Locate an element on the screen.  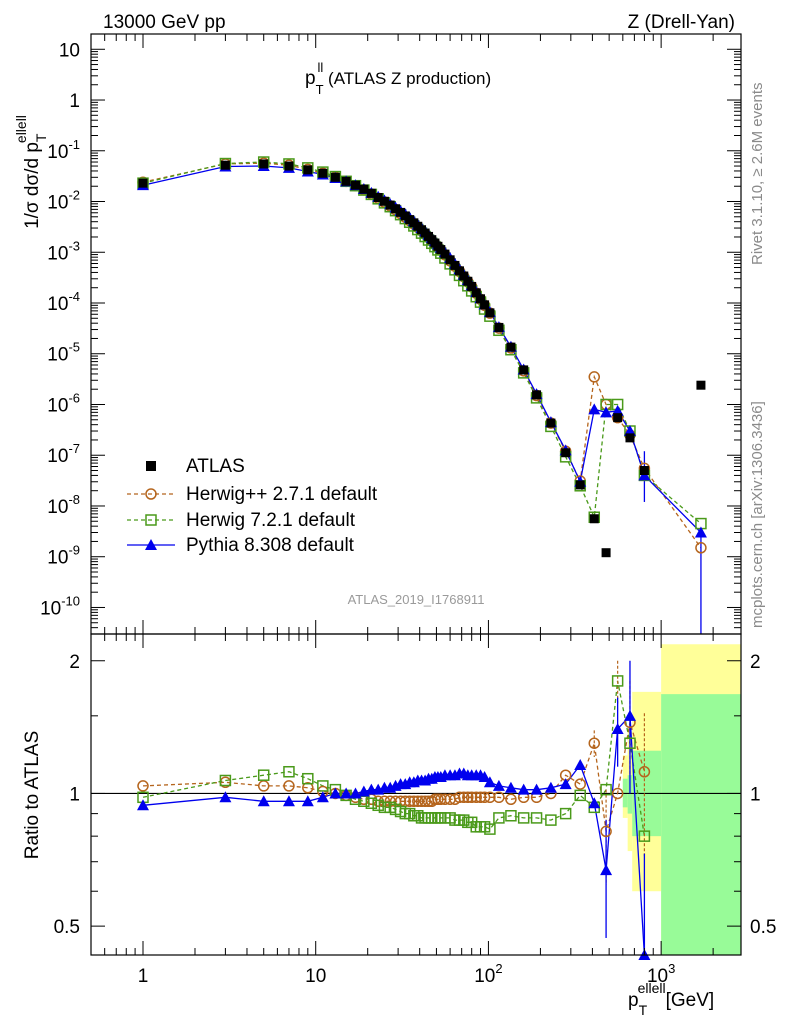
rivet-label: Rivet 3.1.10, ≥ 2.6M events is located at coordinates (757, 174).